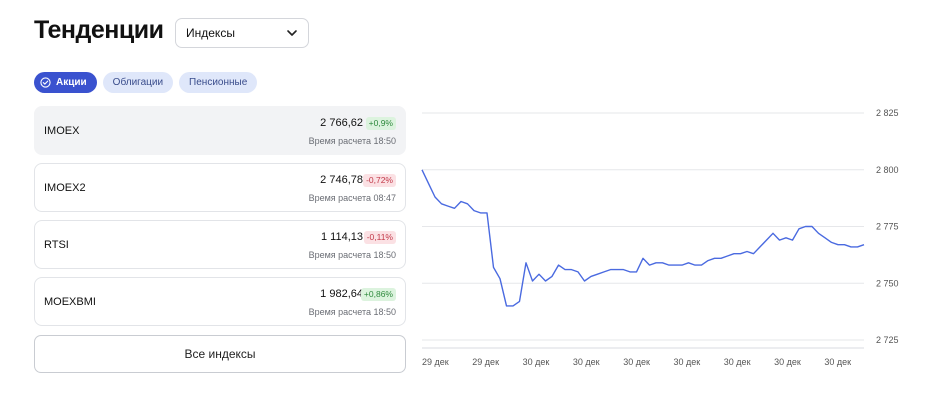 The width and height of the screenshot is (930, 404). Describe the element at coordinates (379, 237) in the screenshot. I see `change-badge: -0,11%` at that location.